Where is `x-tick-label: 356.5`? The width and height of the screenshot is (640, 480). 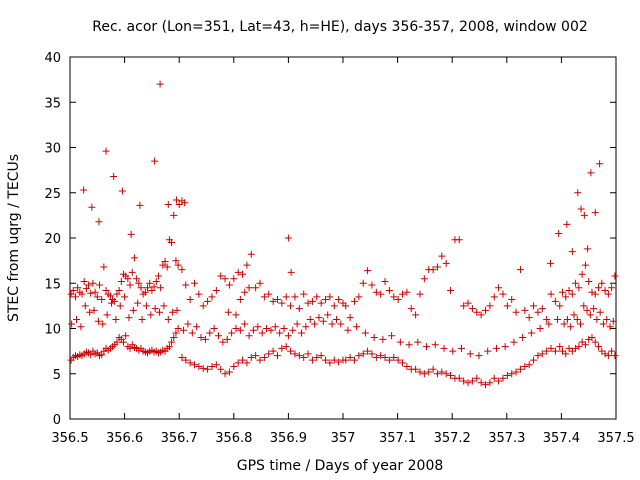 x-tick-label: 356.5 is located at coordinates (69, 438).